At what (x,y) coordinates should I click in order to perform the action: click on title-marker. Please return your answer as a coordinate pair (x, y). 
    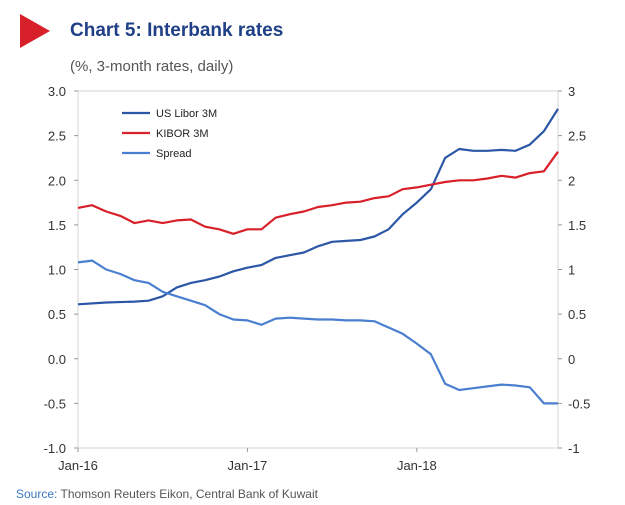
    Looking at the image, I should click on (35, 31).